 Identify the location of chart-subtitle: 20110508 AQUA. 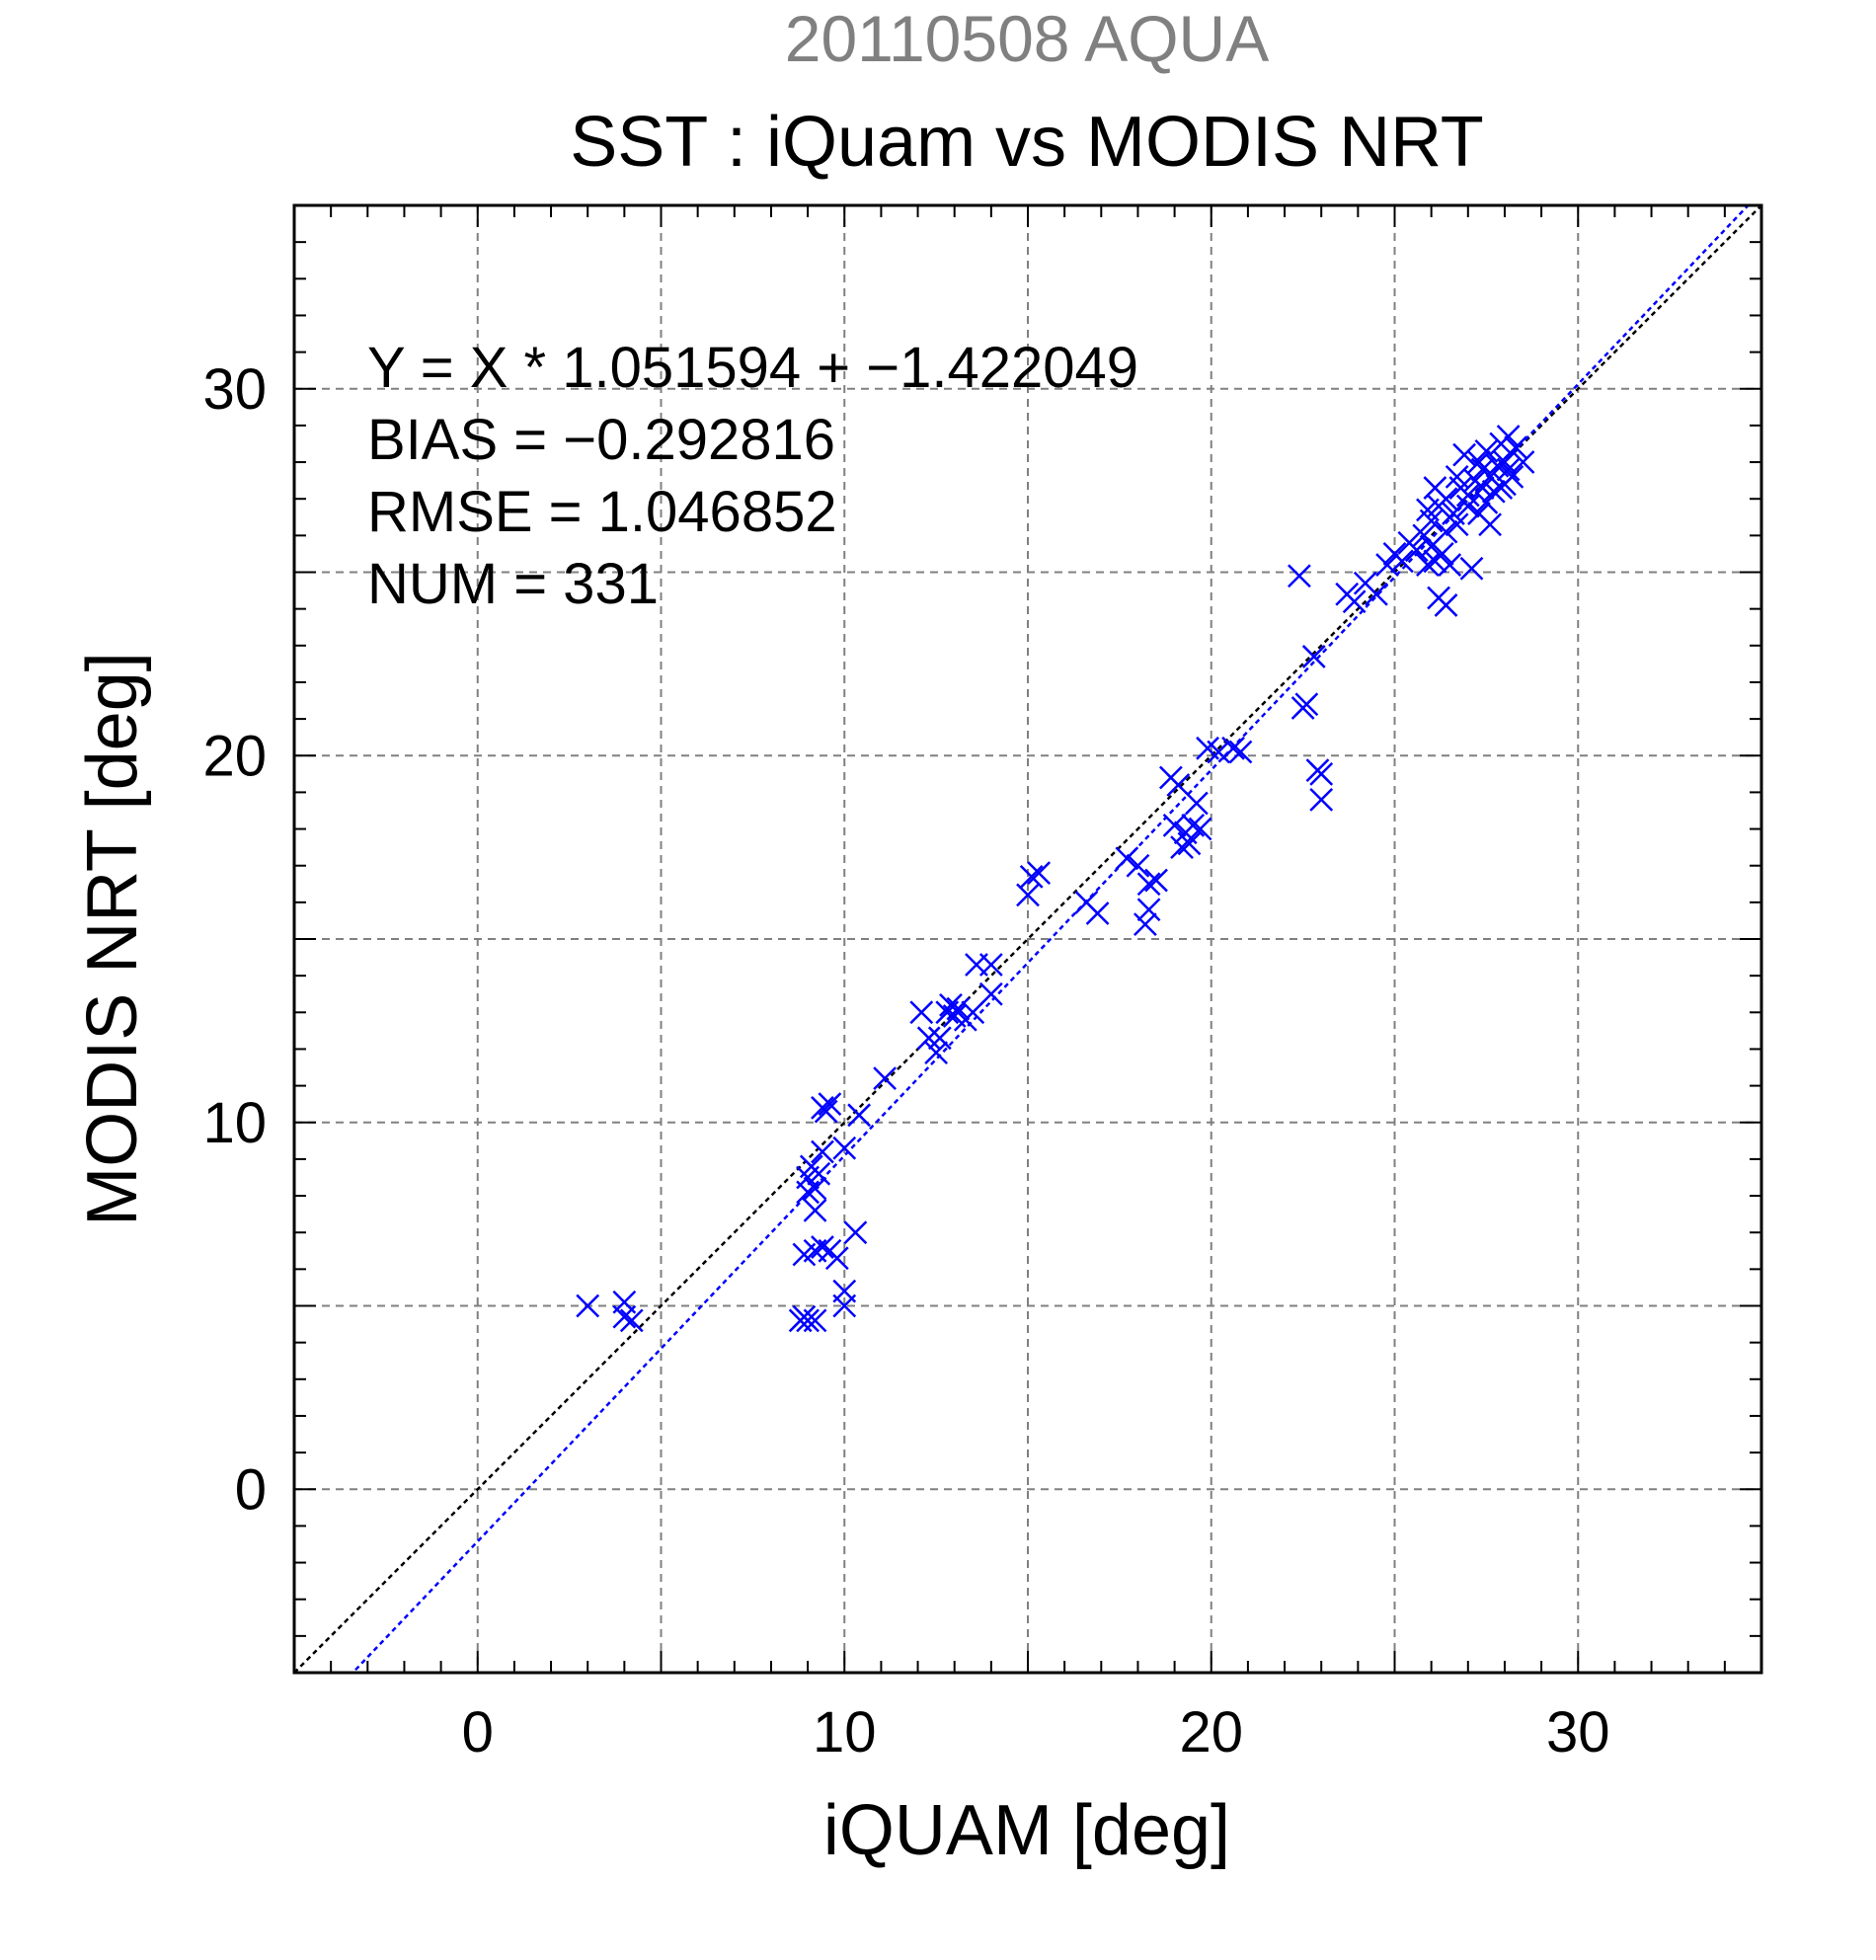
(1027, 39).